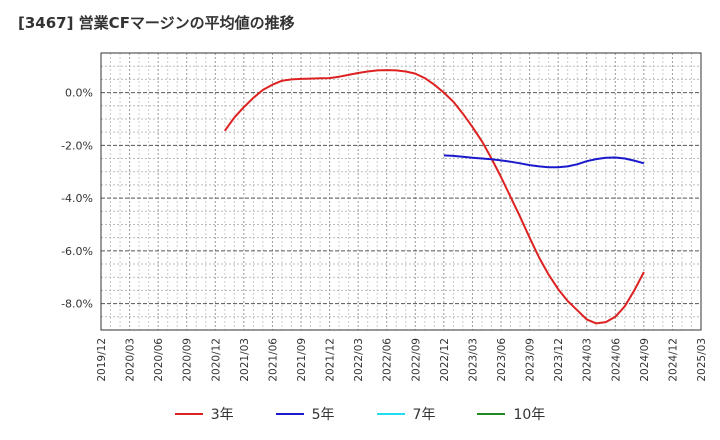  What do you see at coordinates (544, 161) in the screenshot?
I see `series-line-5年` at bounding box center [544, 161].